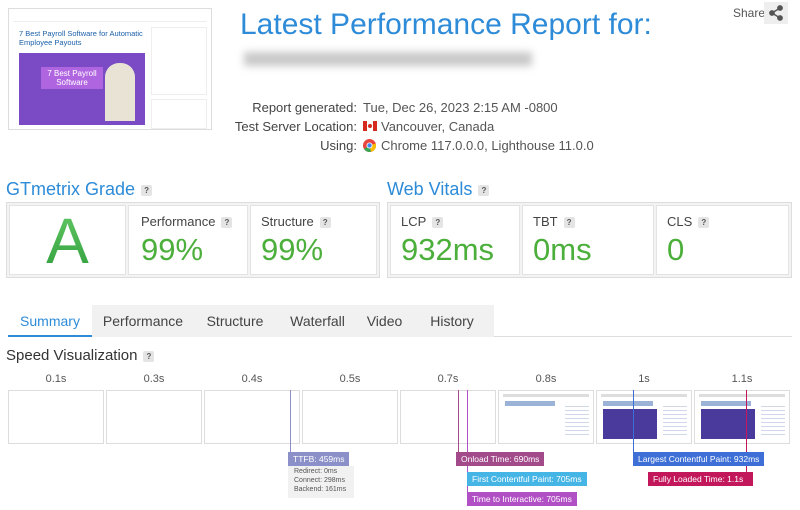 The height and width of the screenshot is (510, 800). What do you see at coordinates (446, 24) in the screenshot?
I see `report-title: Latest Performance Report for:` at bounding box center [446, 24].